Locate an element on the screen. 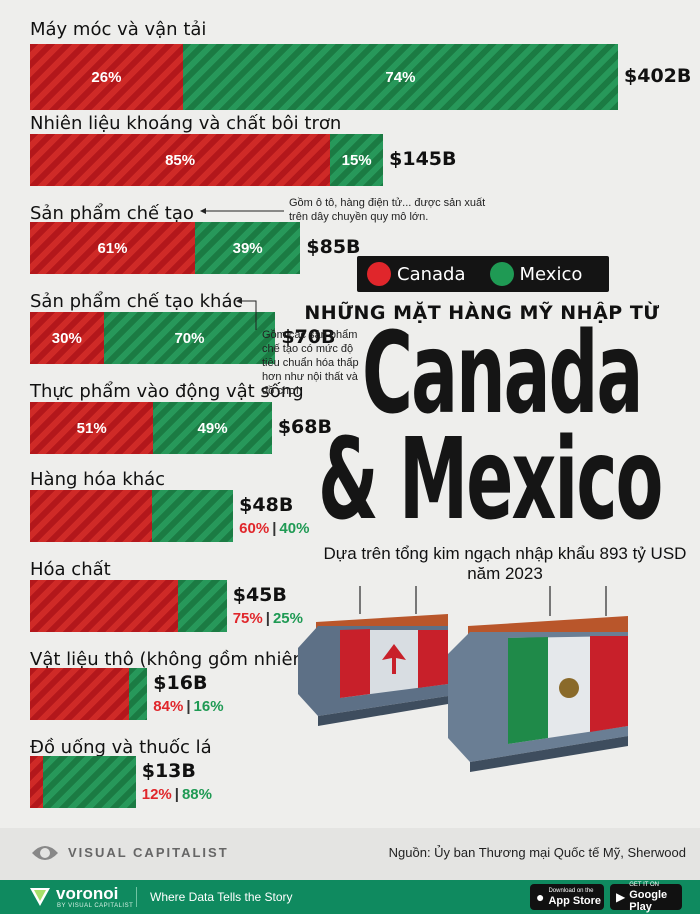  footer-divider is located at coordinates (136, 897).